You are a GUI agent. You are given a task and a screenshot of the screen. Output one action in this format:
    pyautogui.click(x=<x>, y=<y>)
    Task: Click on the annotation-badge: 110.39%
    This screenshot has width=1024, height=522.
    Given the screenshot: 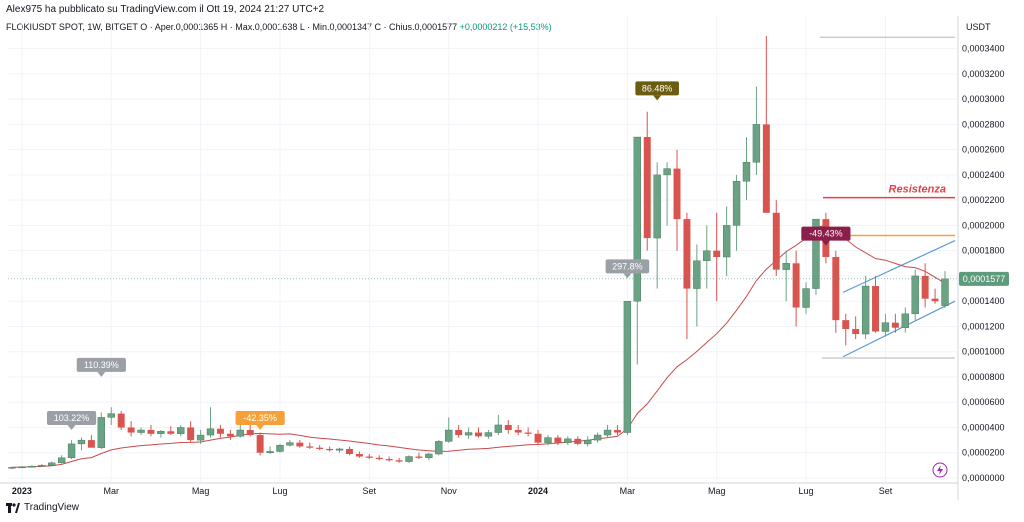 What is the action you would take?
    pyautogui.click(x=101, y=367)
    